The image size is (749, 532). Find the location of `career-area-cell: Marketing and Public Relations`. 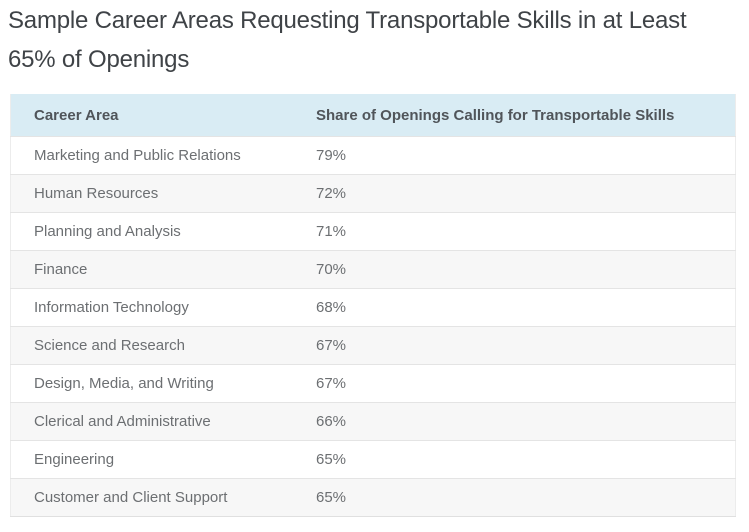

career-area-cell: Marketing and Public Relations is located at coordinates (163, 155).